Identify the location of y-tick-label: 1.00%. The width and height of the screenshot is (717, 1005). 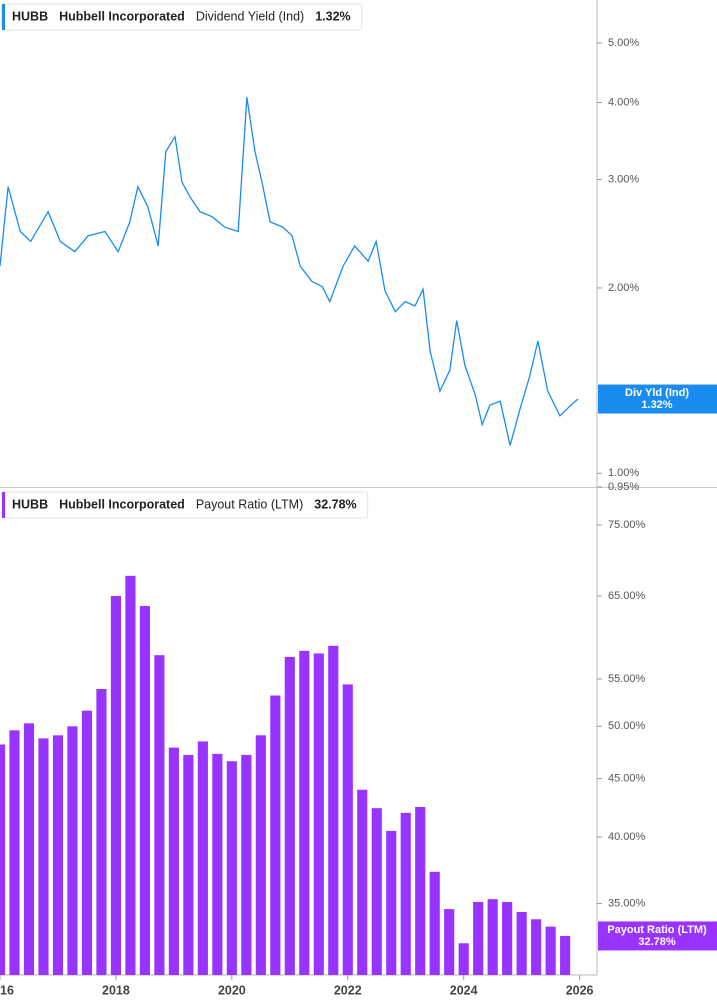
(623, 473).